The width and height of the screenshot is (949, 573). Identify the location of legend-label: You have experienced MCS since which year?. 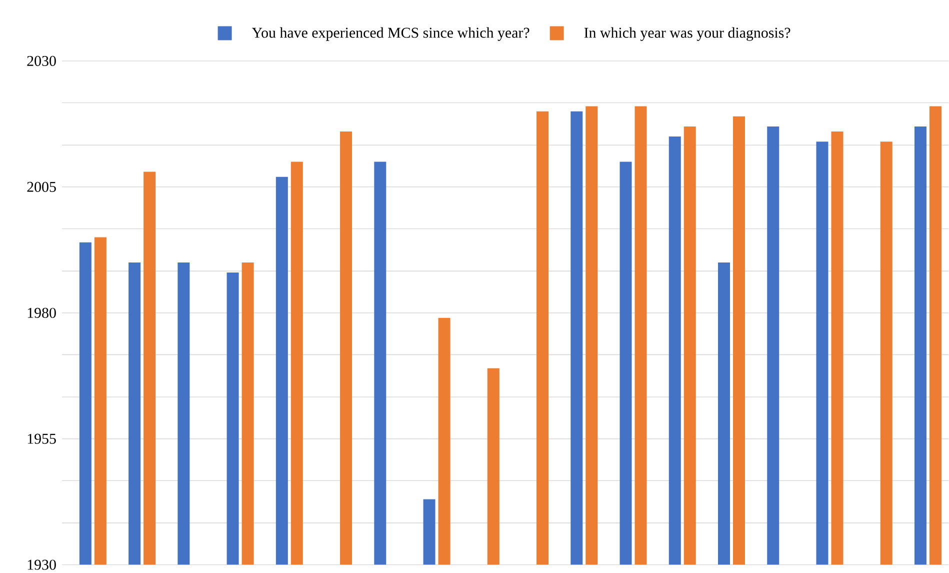
(391, 34).